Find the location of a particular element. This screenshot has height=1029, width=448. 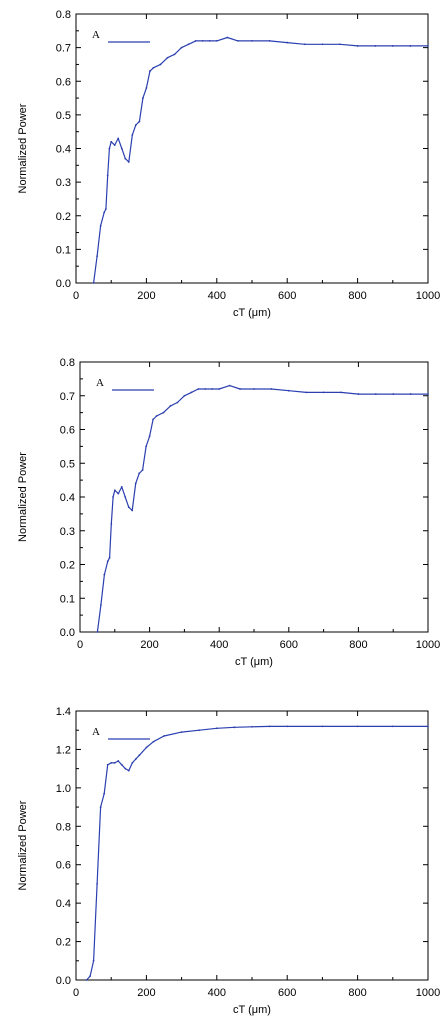

y-tick-label: 1.2 is located at coordinates (63, 750).